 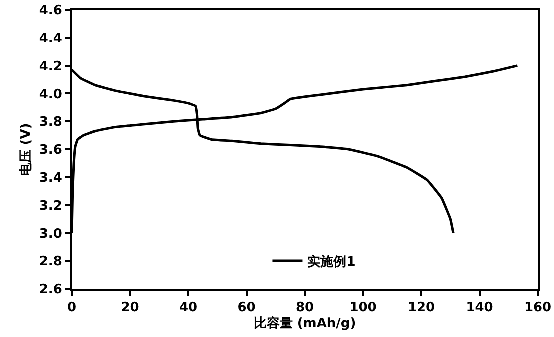 What do you see at coordinates (50, 206) in the screenshot?
I see `y-tick-label: 3.2` at bounding box center [50, 206].